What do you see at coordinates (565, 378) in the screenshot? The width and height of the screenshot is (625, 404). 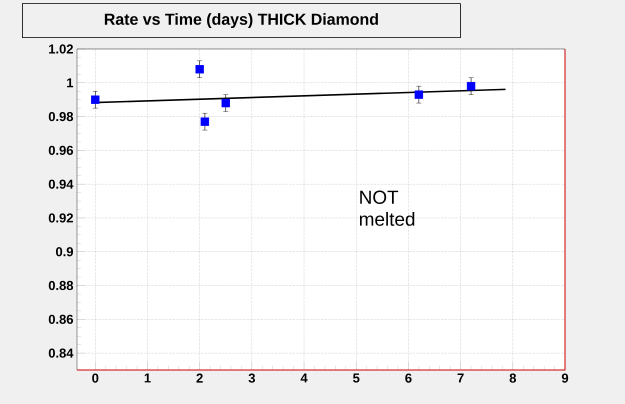 I see `x-tick-label: 9` at bounding box center [565, 378].